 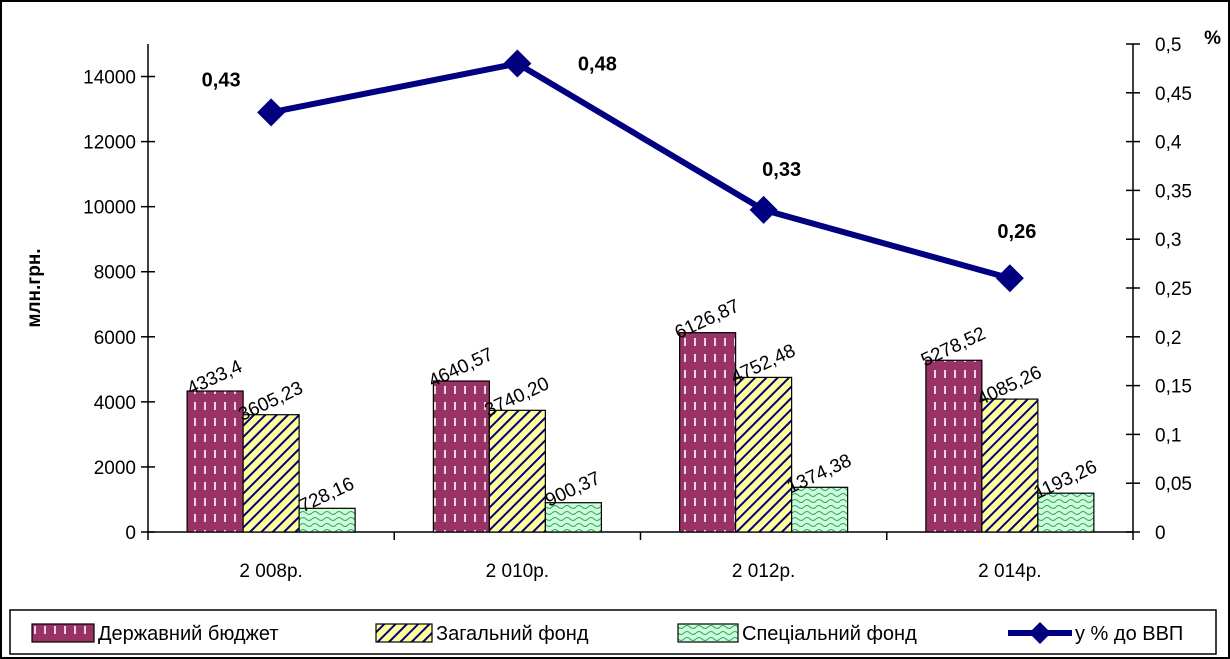 I want to click on line-value-label: 0,33, so click(x=781, y=170).